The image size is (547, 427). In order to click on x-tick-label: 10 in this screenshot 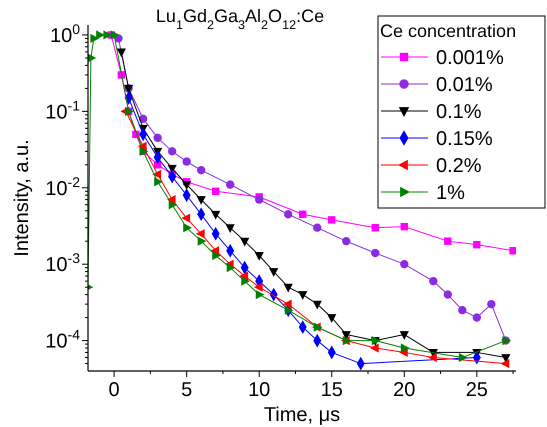, I will do `click(259, 390)`.